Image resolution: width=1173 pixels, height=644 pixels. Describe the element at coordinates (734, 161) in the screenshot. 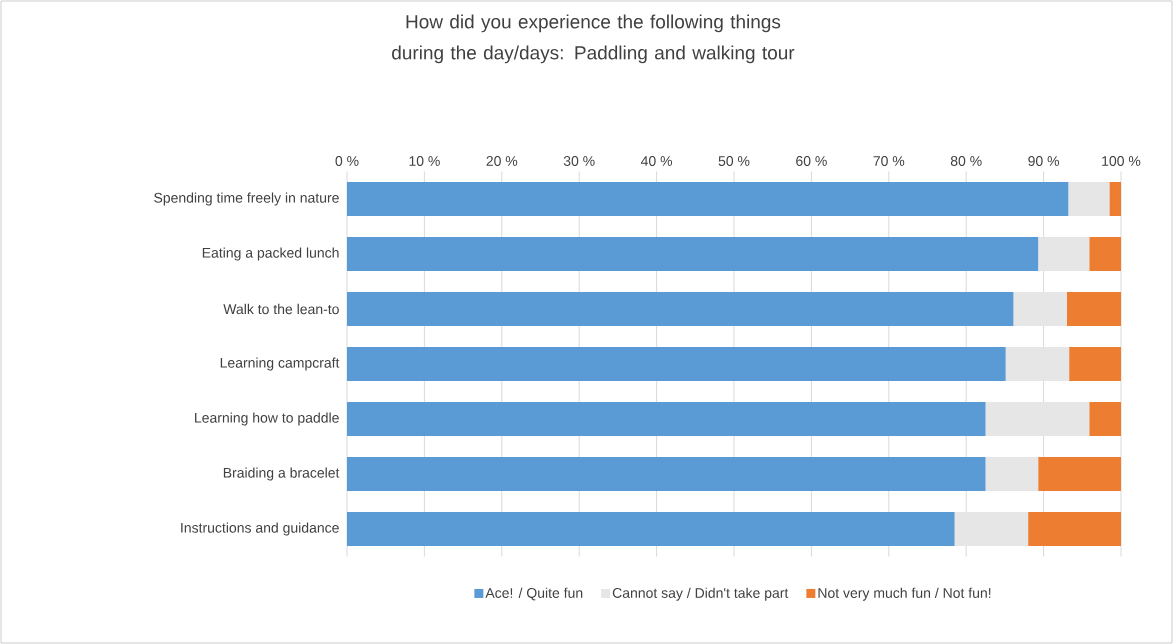

I see `x-tick-label: 50 %` at that location.